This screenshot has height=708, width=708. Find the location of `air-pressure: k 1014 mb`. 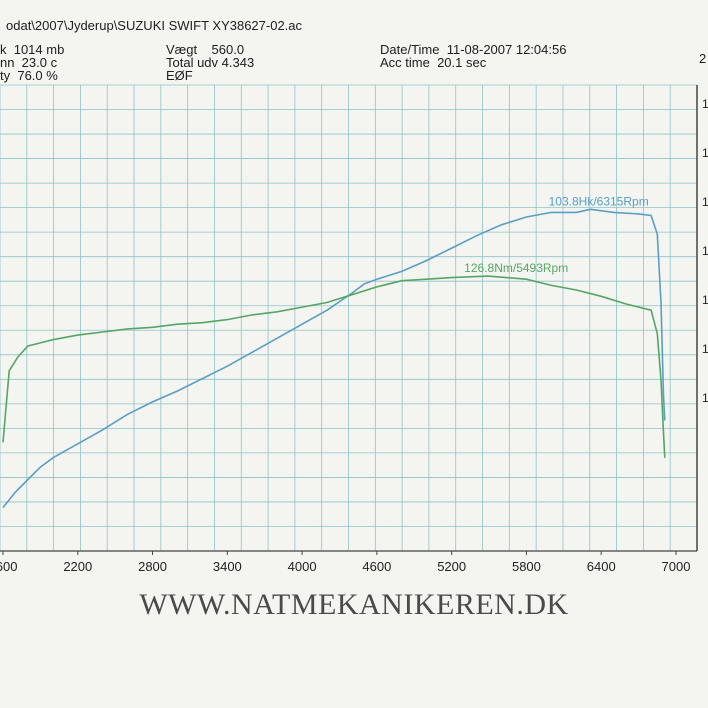

air-pressure: k 1014 mb is located at coordinates (32, 49).